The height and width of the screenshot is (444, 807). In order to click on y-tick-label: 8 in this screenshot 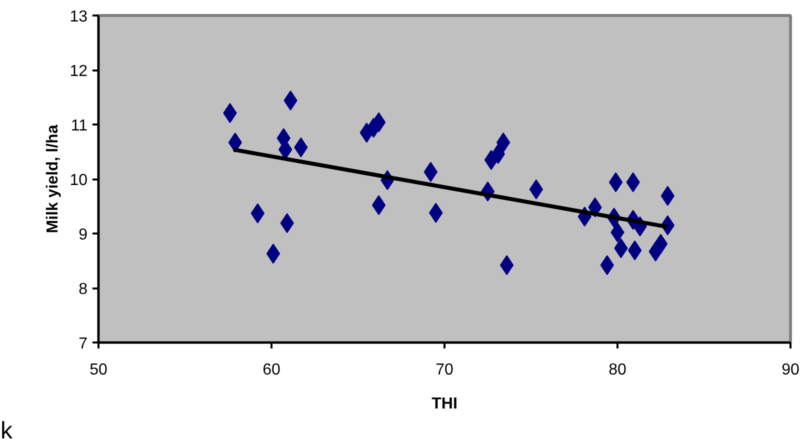, I will do `click(83, 289)`.